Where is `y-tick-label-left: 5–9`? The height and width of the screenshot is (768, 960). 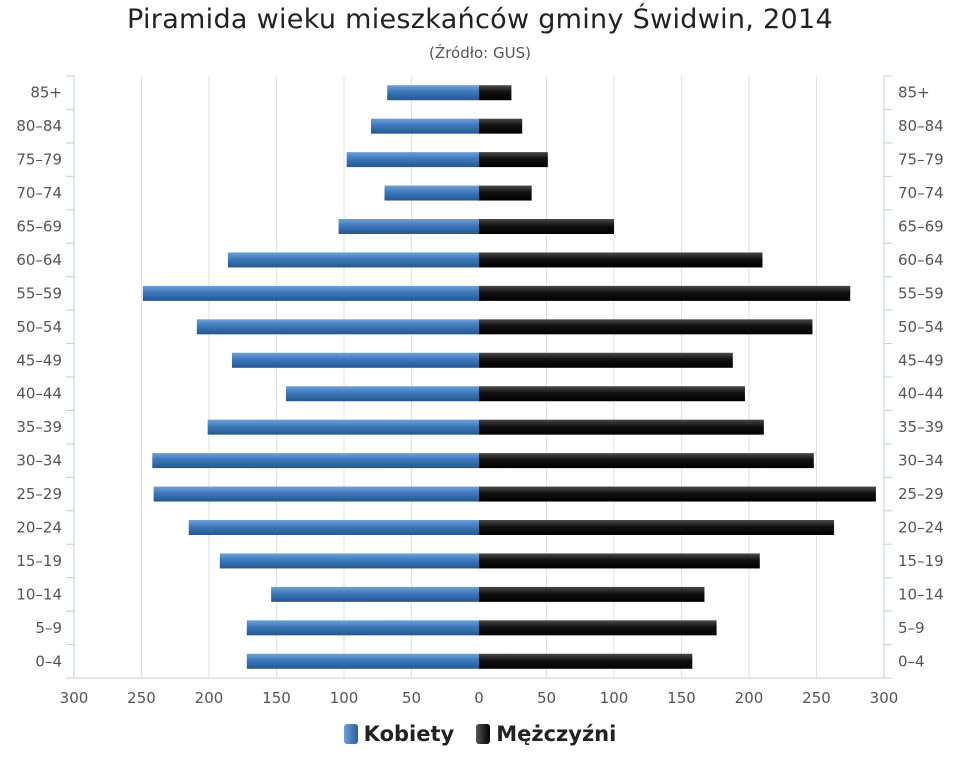
y-tick-label-left: 5–9 is located at coordinates (48, 628).